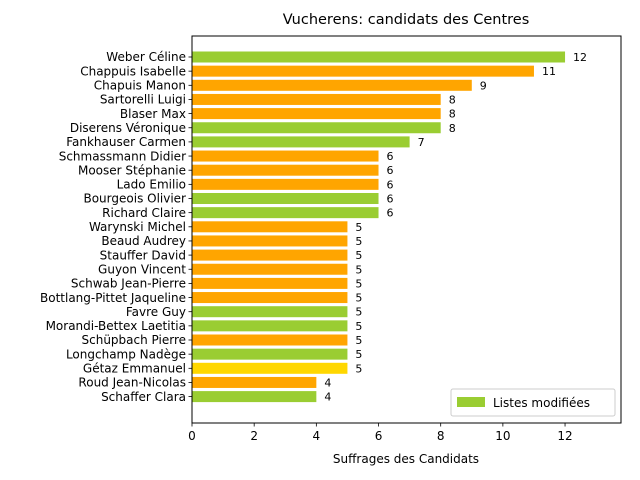  Describe the element at coordinates (128, 128) in the screenshot. I see `category-label: Diserens Véronique` at that location.